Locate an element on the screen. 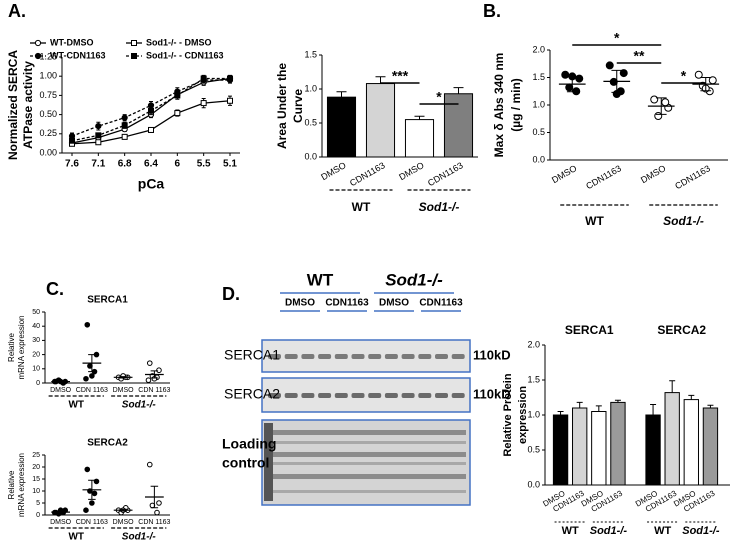 The width and height of the screenshot is (740, 549). y-tick-label: 40 is located at coordinates (36, 326).